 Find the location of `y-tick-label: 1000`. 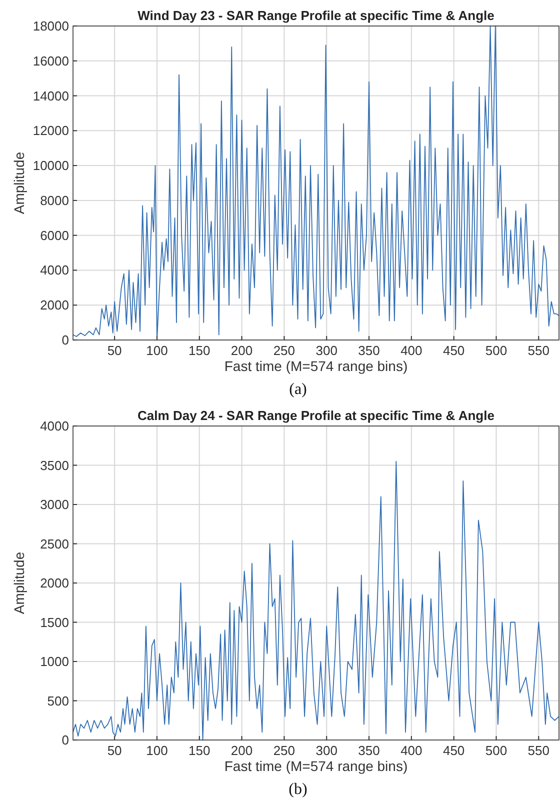

y-tick-label: 1000 is located at coordinates (54, 661).